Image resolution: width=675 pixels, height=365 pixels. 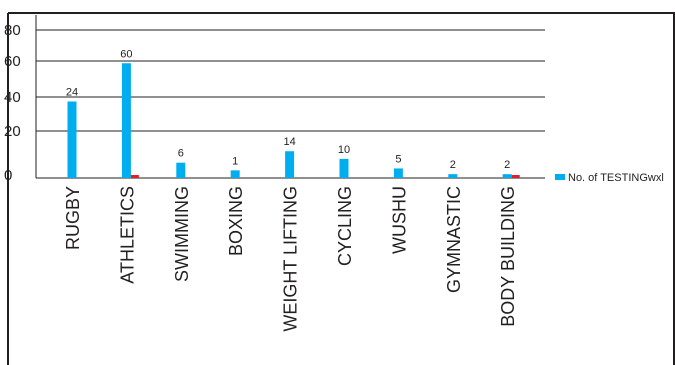 I want to click on y-tick-60: 60, so click(x=12, y=61).